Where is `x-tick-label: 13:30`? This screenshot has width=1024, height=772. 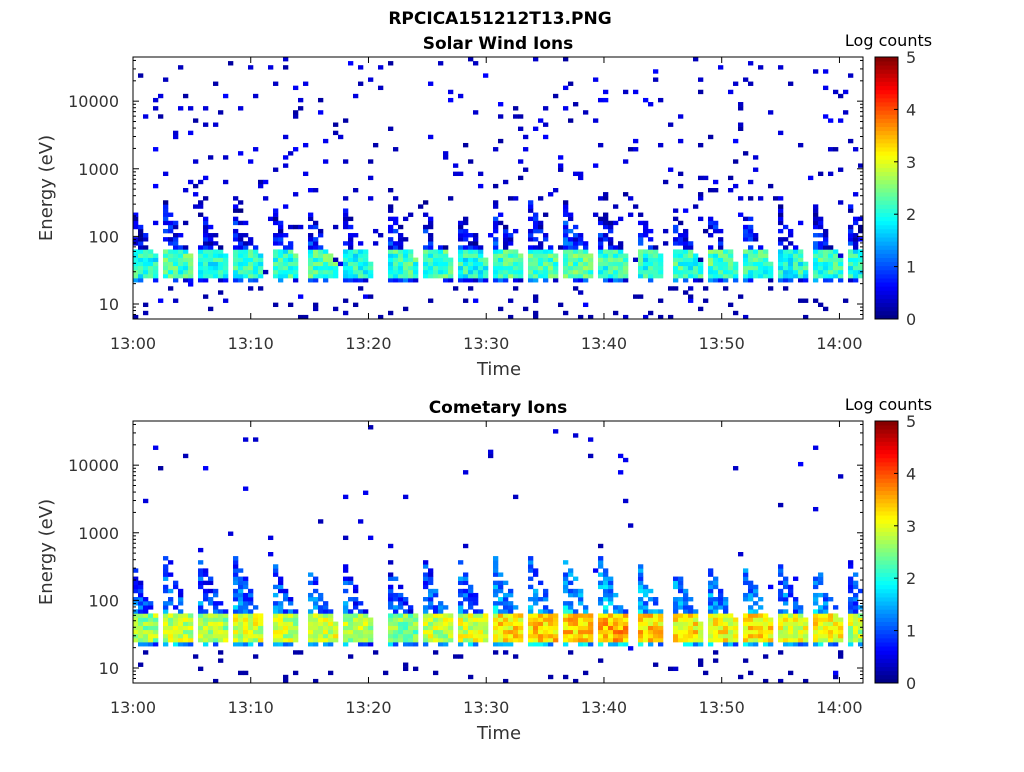 x-tick-label: 13:30 is located at coordinates (486, 343).